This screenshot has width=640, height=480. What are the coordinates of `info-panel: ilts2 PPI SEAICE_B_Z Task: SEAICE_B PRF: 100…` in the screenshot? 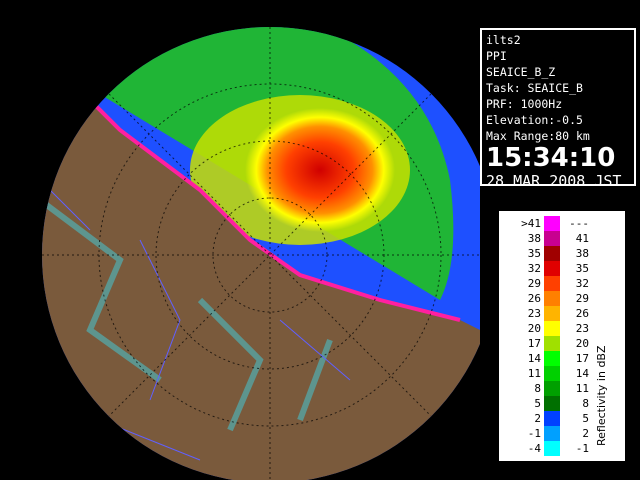 It's located at (558, 109).